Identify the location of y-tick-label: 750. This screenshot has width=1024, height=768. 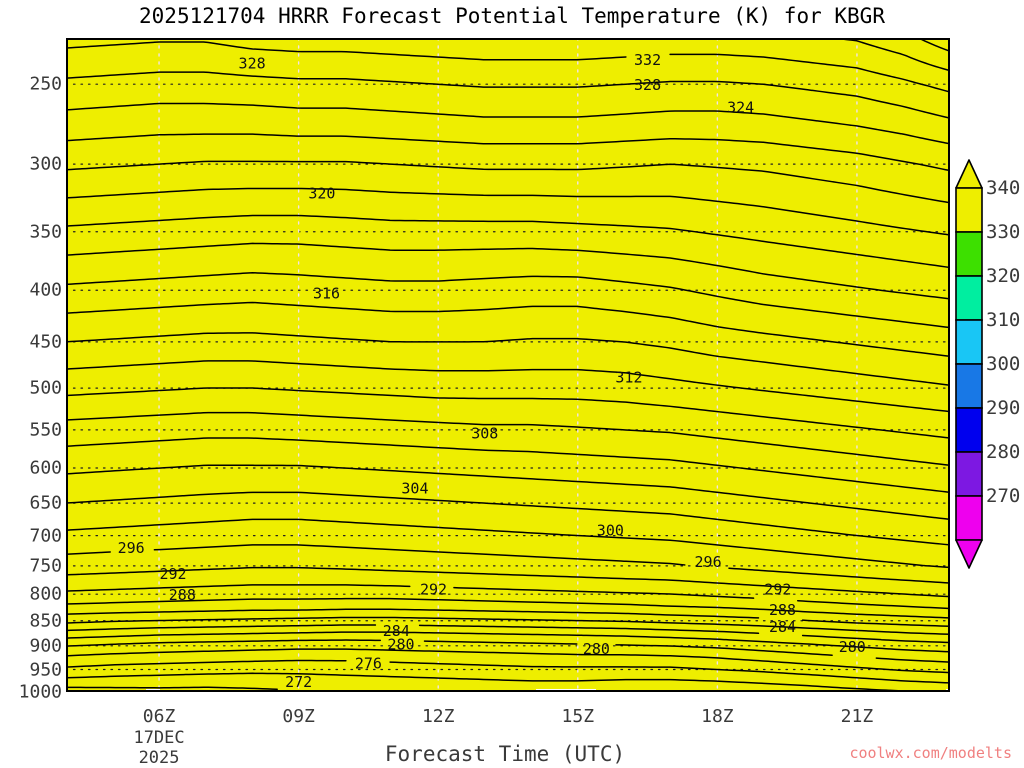
(45, 566).